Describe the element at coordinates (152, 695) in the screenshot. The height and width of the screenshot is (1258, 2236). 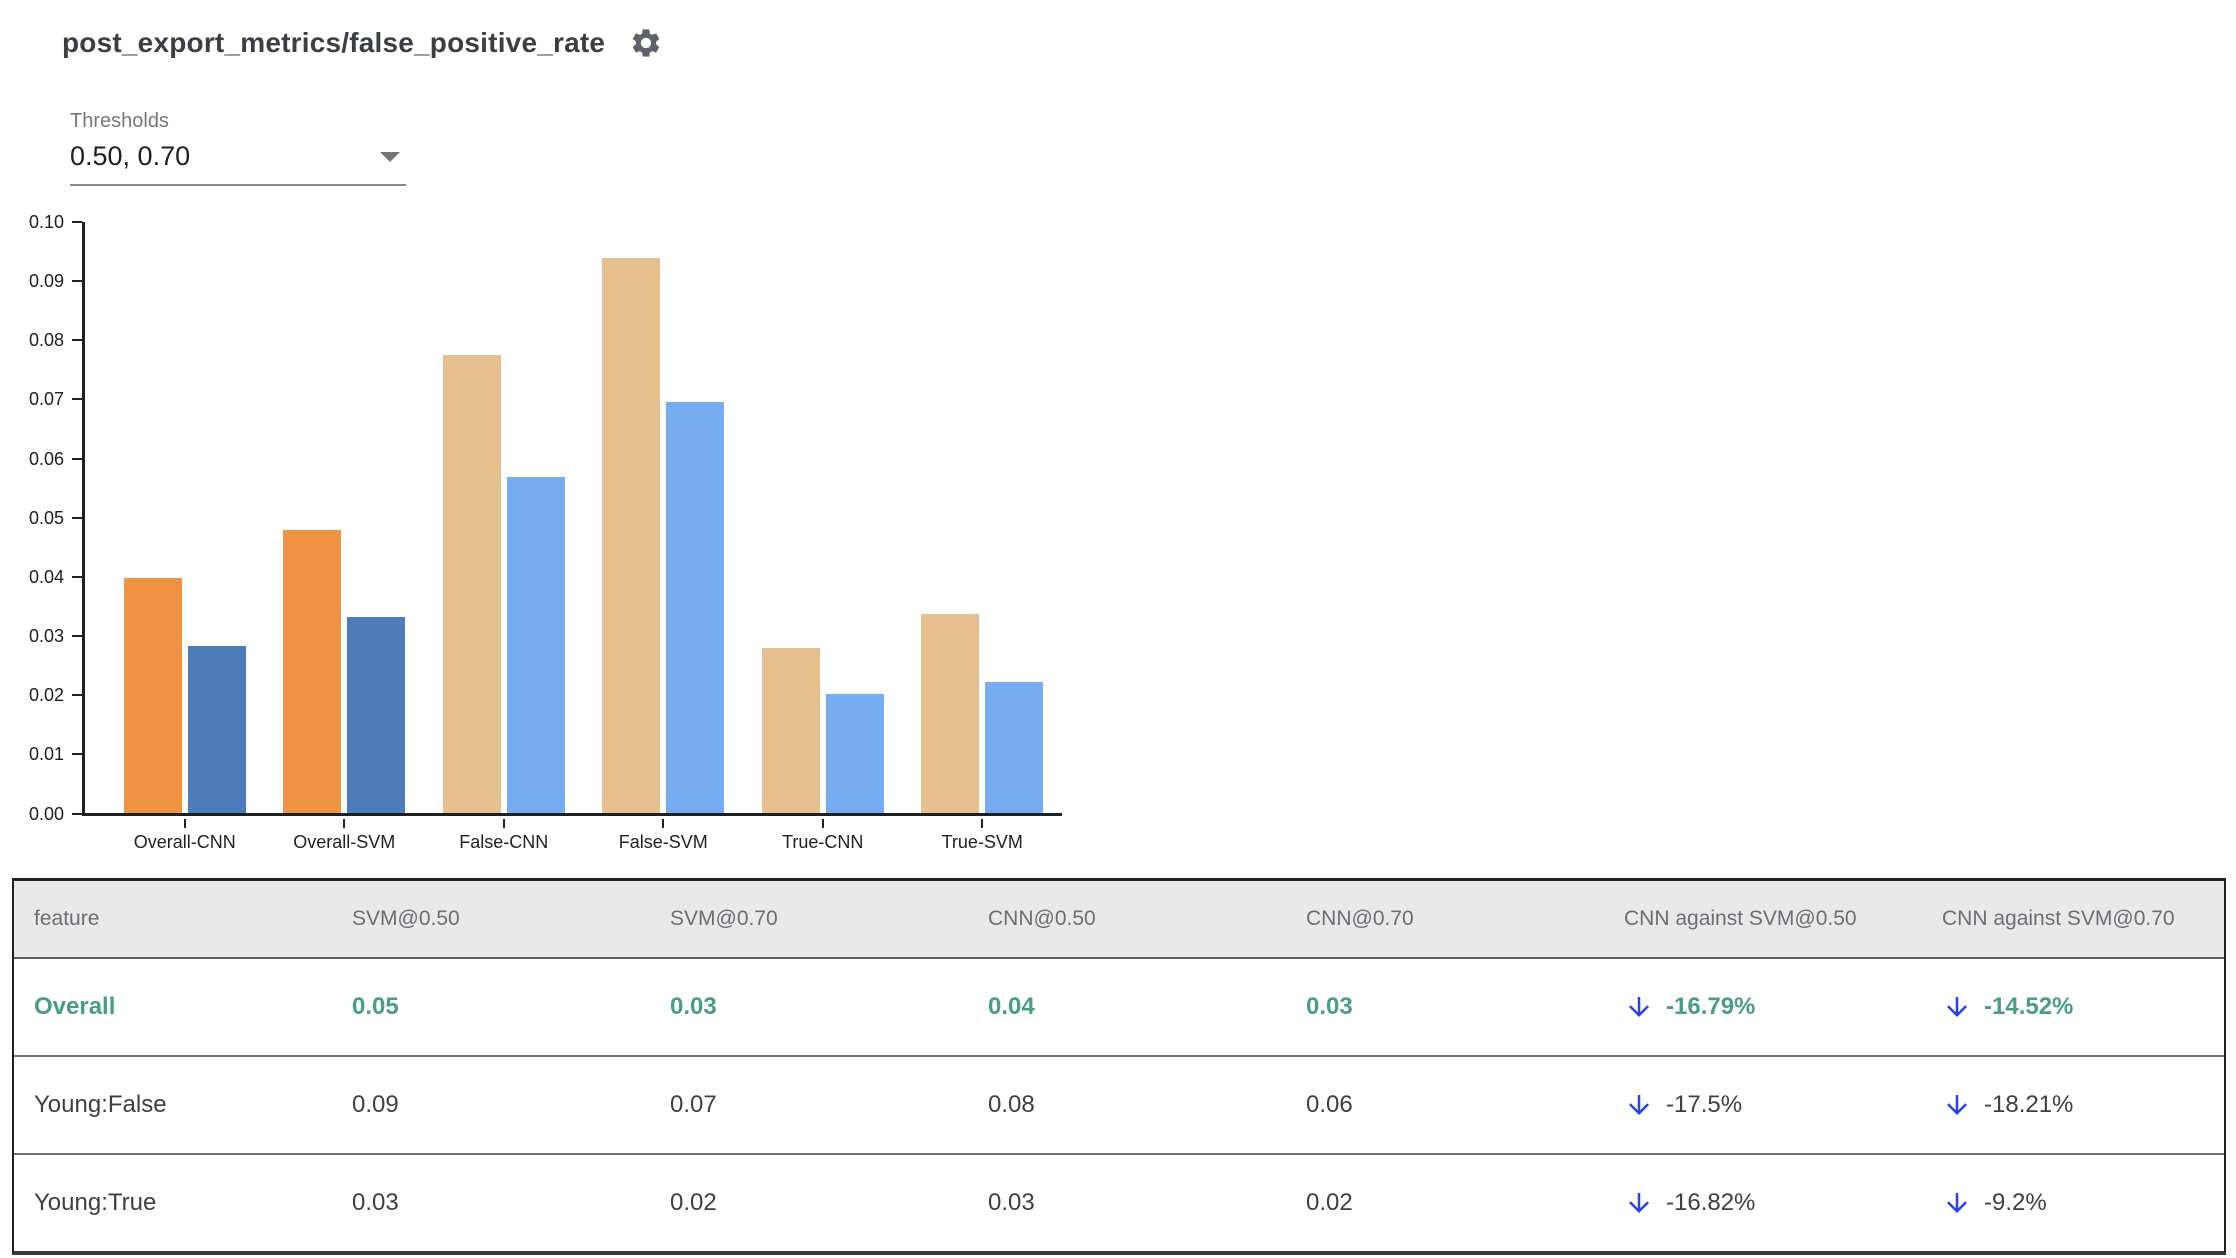
I see `bar-Overall-CNN-threshold-0.50` at that location.